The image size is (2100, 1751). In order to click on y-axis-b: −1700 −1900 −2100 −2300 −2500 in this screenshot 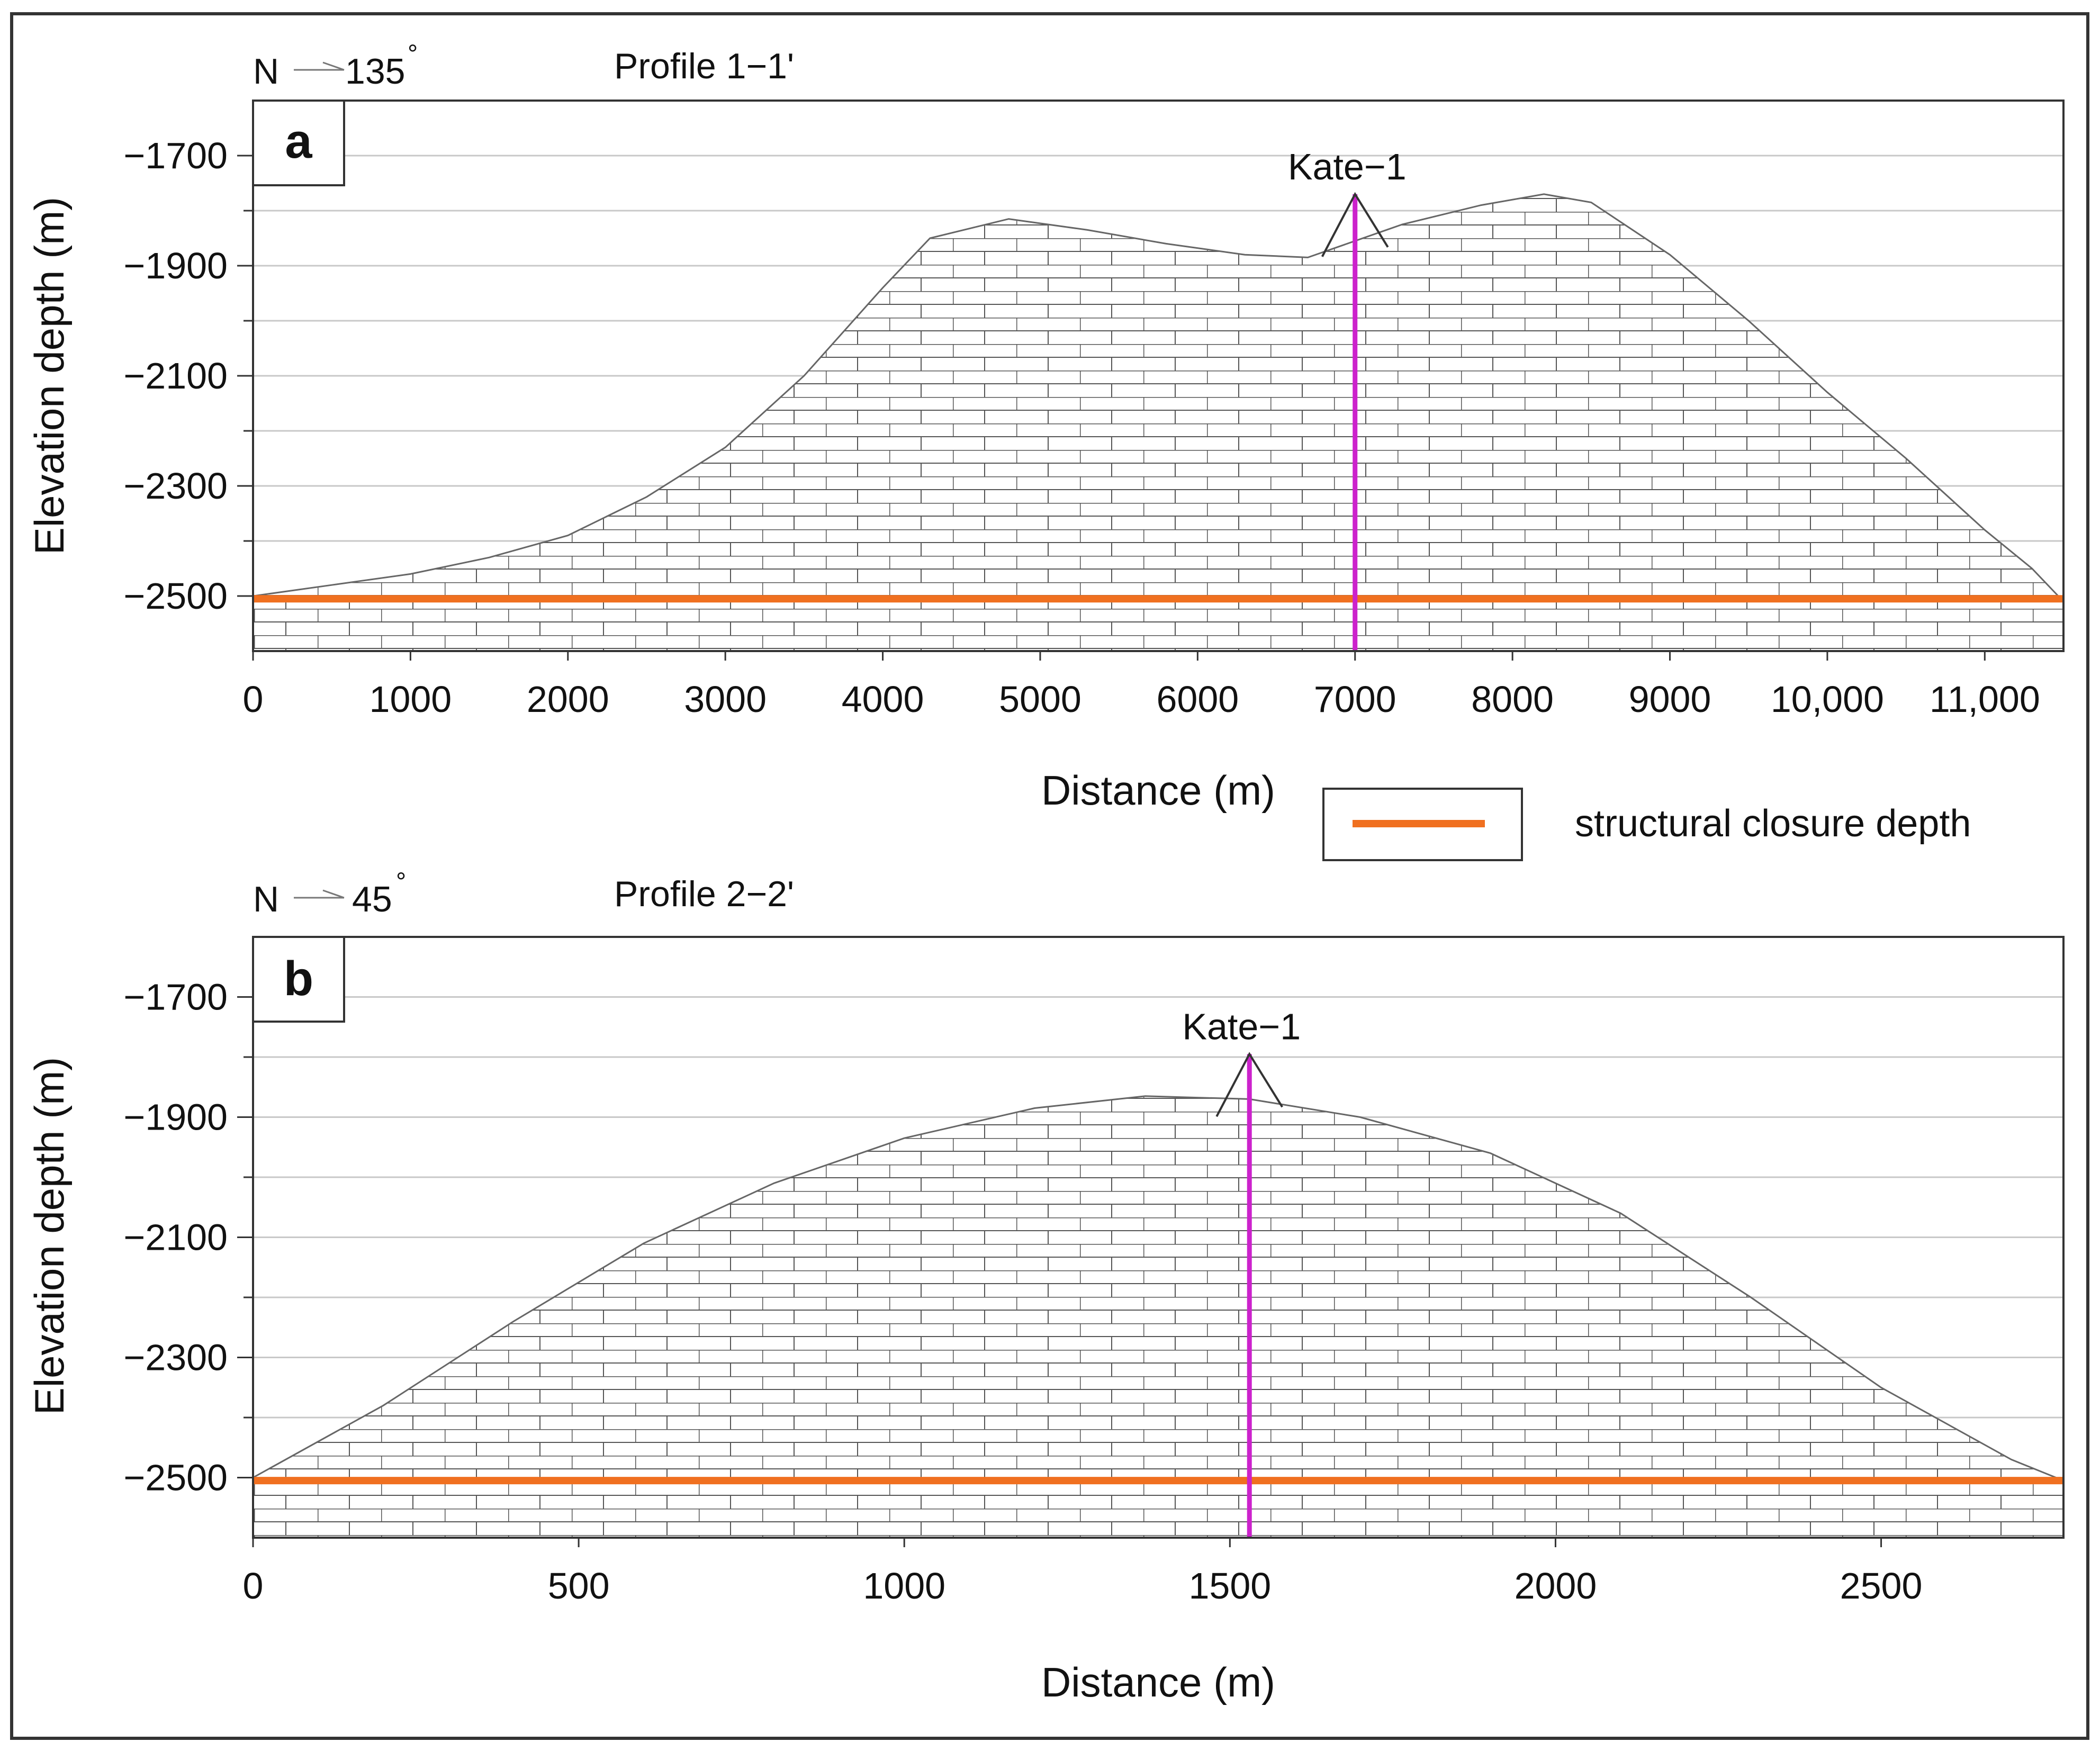, I will do `click(188, 1238)`.